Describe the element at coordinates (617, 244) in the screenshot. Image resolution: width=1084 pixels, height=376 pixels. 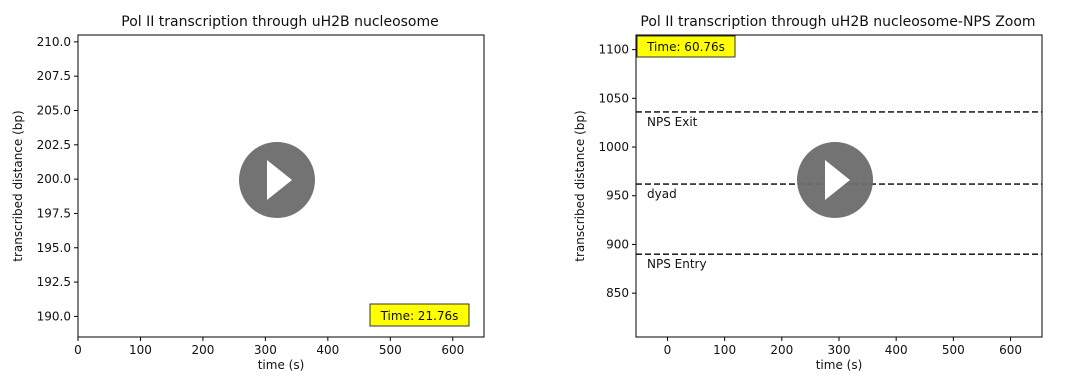
I see `y-tick-label: 900` at that location.